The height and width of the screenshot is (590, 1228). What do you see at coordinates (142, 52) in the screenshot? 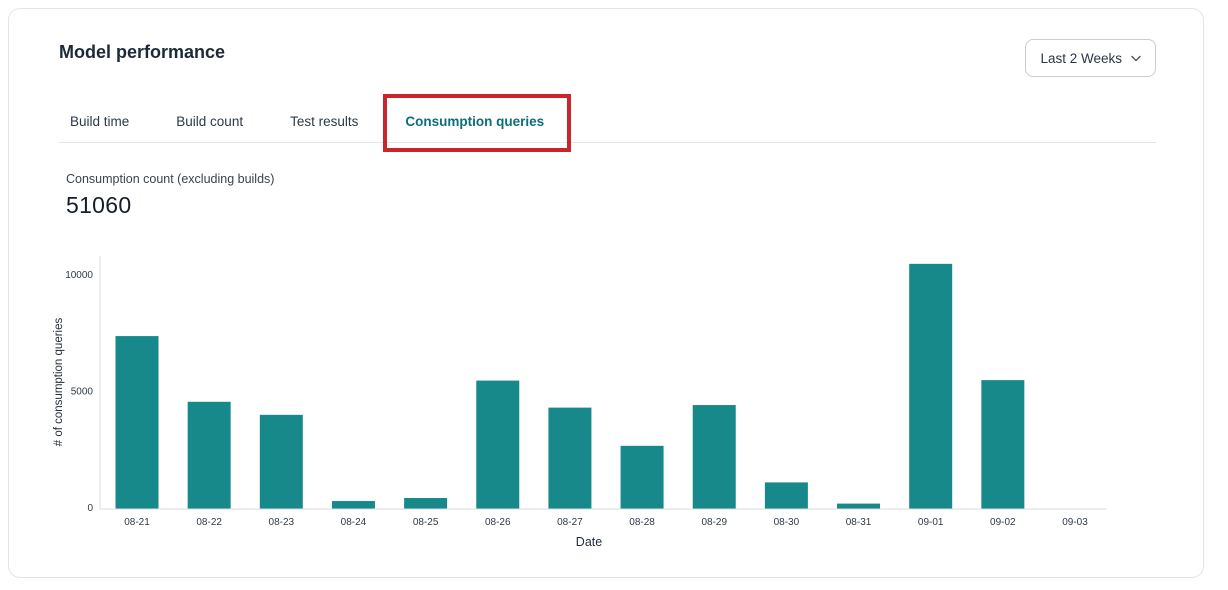
I see `page-title: Model performance` at bounding box center [142, 52].